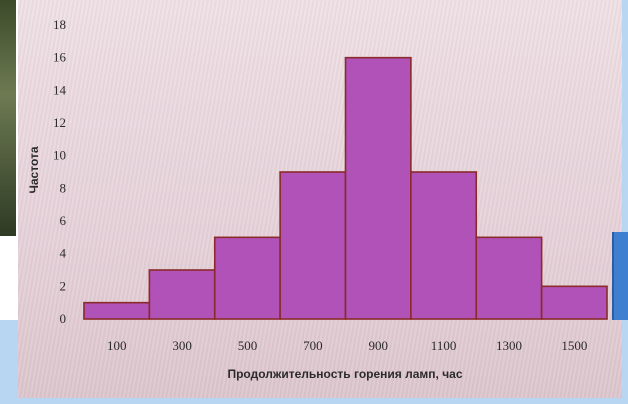  What do you see at coordinates (63, 285) in the screenshot?
I see `y-tick-label: 2` at bounding box center [63, 285].